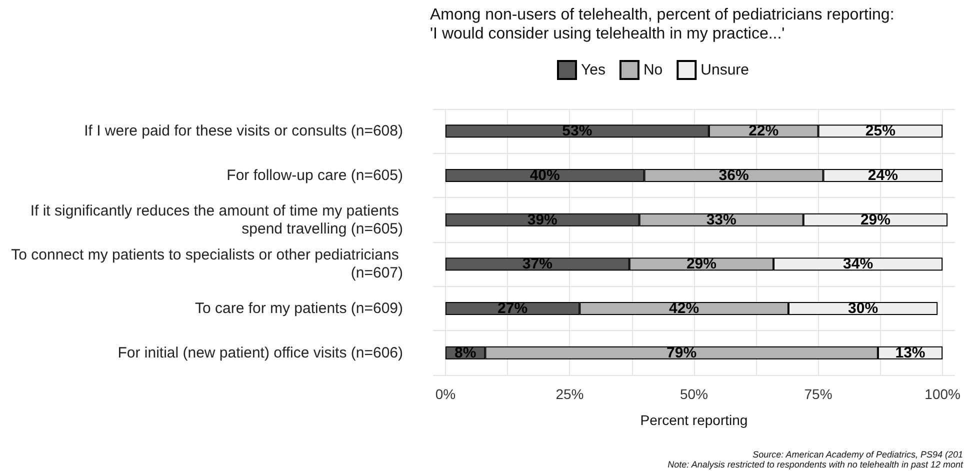 This screenshot has width=965, height=471. What do you see at coordinates (662, 15) in the screenshot?
I see `chart-title: Among non-users of telehealth, percent of pediatricians reporting:` at bounding box center [662, 15].